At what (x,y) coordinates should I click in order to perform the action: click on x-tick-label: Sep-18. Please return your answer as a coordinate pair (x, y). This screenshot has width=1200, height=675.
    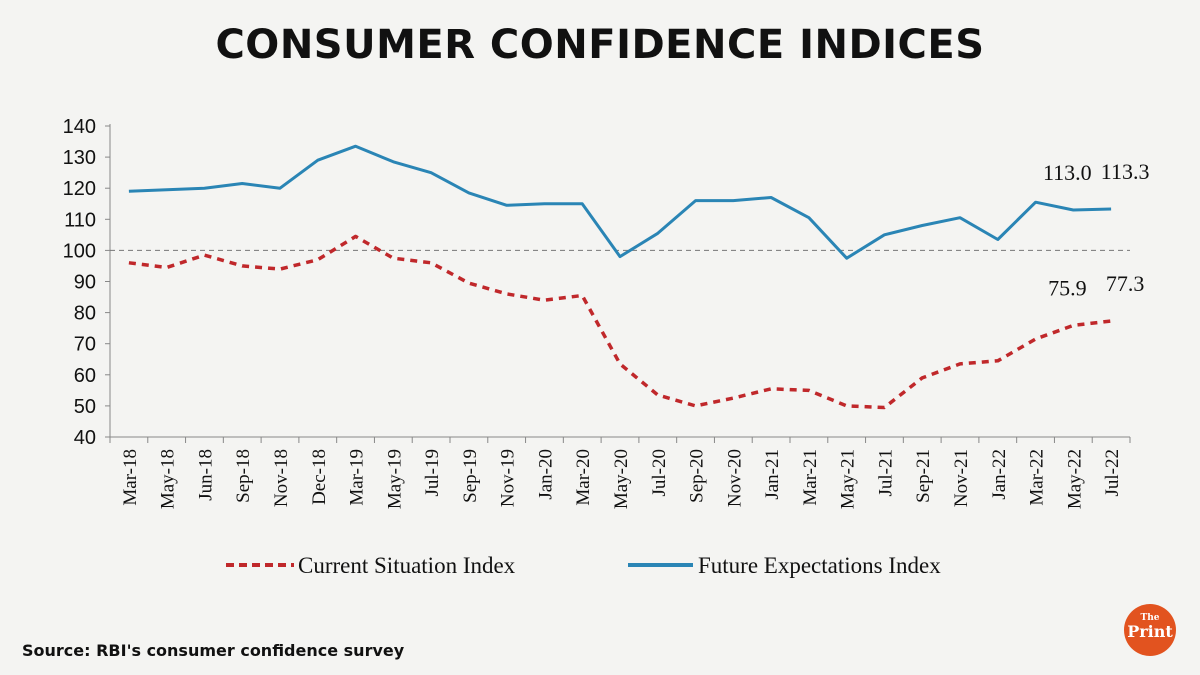
    Looking at the image, I should click on (243, 476).